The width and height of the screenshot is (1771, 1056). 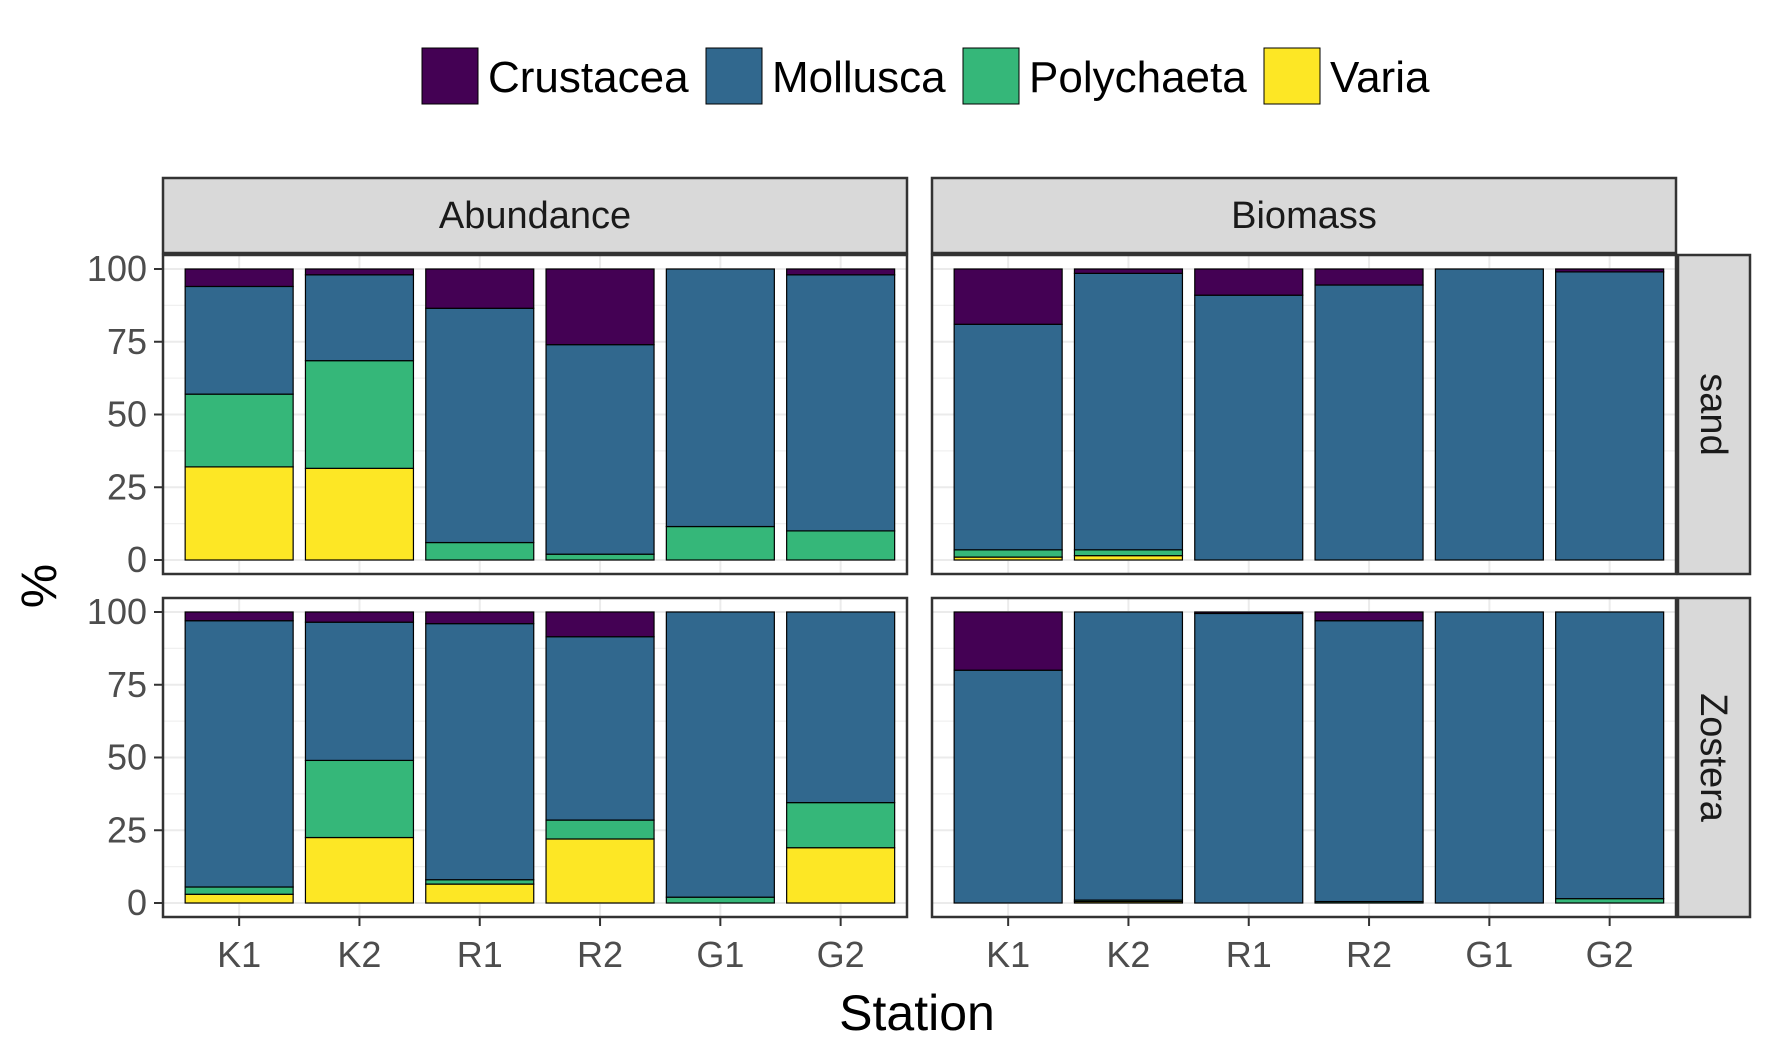 I want to click on legend: Crustacea Mollusca Polychaeta Varia, so click(x=925, y=76).